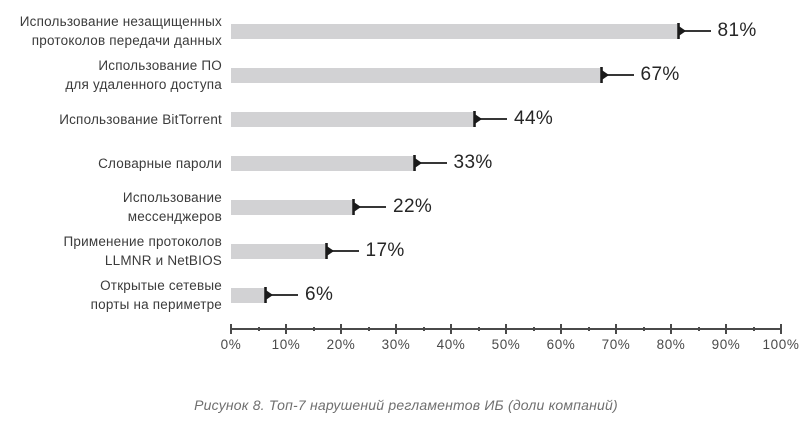 The width and height of the screenshot is (812, 428). What do you see at coordinates (671, 344) in the screenshot?
I see `x-axis-tick-label: 80%` at bounding box center [671, 344].